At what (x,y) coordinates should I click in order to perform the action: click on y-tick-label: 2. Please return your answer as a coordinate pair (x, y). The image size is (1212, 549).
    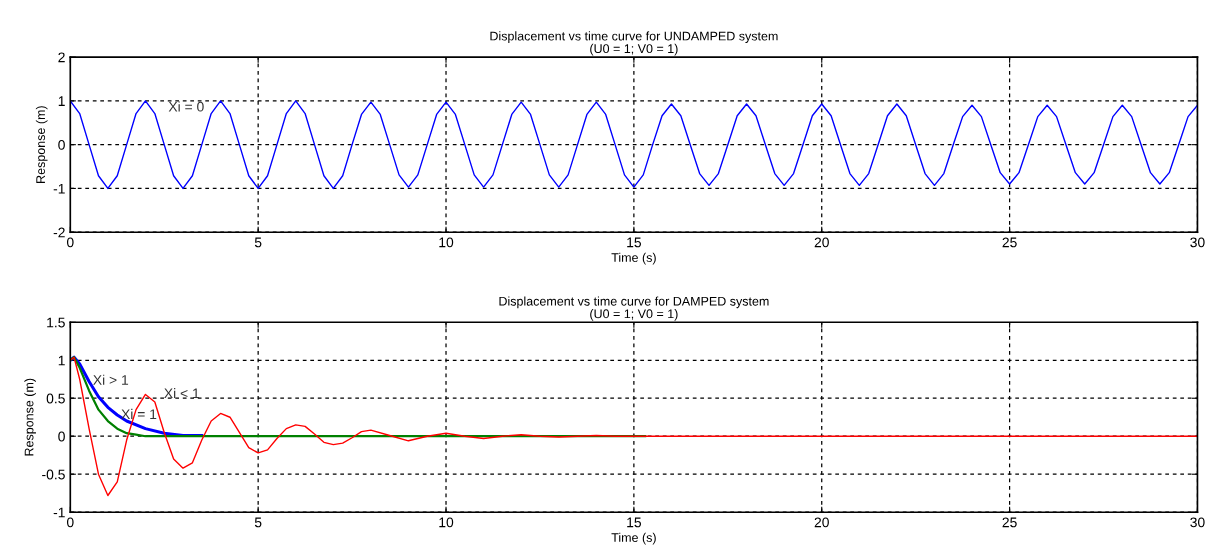
    Looking at the image, I should click on (61, 57).